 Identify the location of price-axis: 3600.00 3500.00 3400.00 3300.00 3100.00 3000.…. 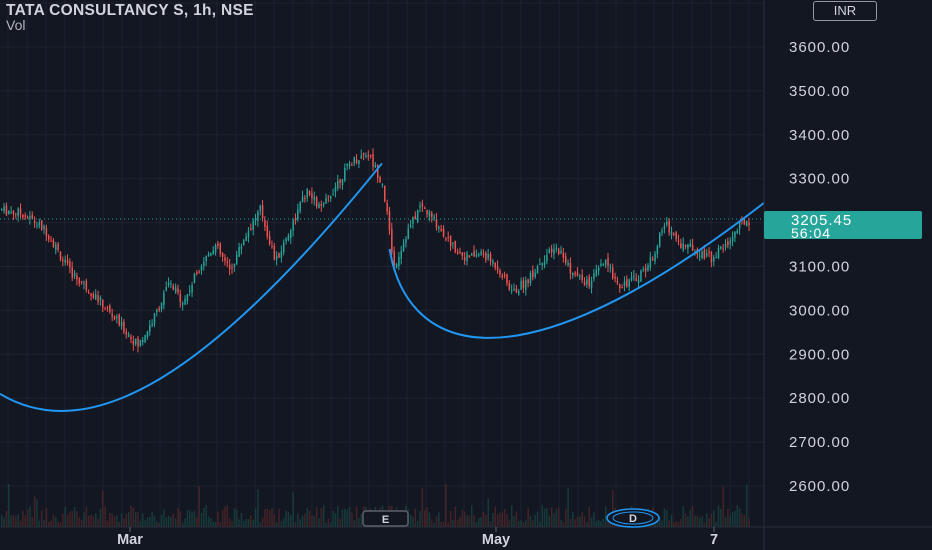
(819, 267).